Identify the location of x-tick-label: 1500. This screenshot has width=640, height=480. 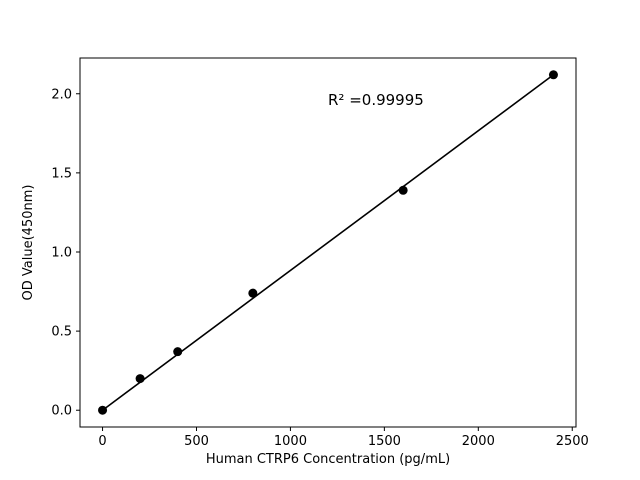
(384, 441).